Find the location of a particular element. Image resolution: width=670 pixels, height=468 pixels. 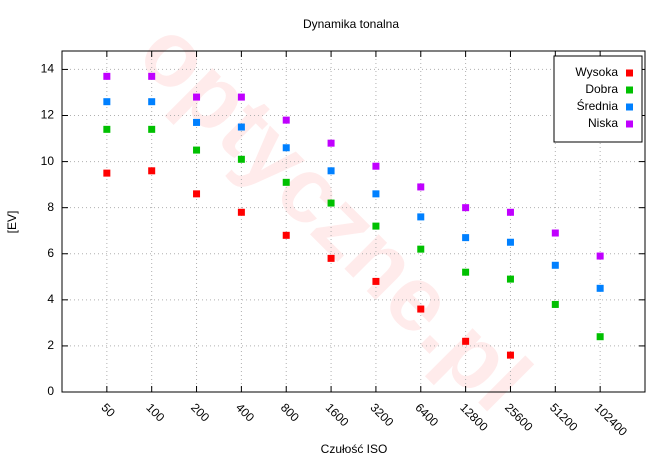

x-tick-label: 1600 is located at coordinates (337, 414).